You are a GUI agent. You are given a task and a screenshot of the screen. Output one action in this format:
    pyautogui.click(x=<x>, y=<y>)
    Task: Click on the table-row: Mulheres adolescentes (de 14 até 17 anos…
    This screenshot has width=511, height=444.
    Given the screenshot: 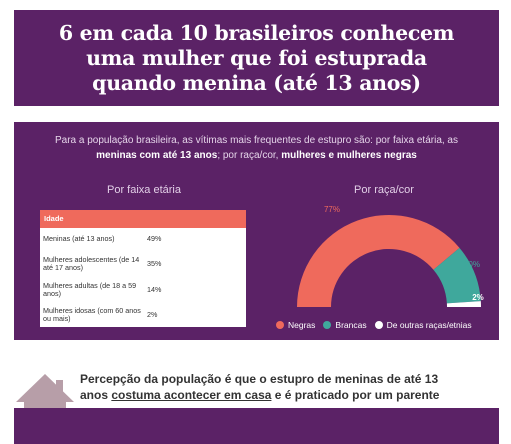 What is the action you would take?
    pyautogui.click(x=143, y=264)
    